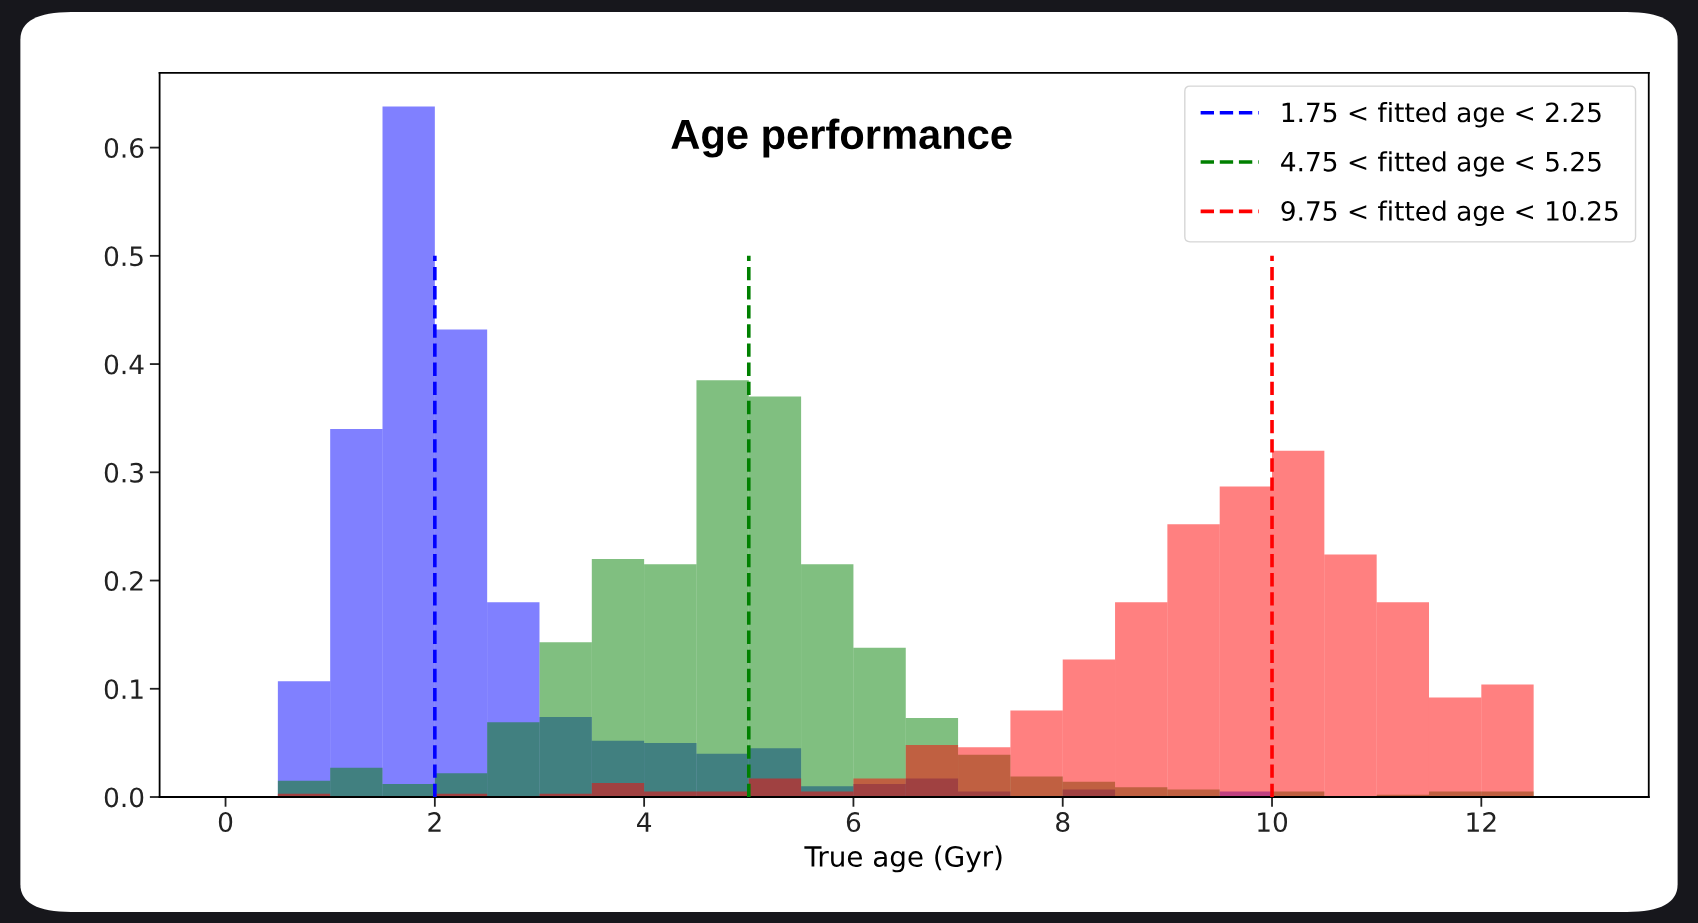 Image resolution: width=1698 pixels, height=923 pixels. What do you see at coordinates (853, 822) in the screenshot?
I see `x-tick-label: 6` at bounding box center [853, 822].